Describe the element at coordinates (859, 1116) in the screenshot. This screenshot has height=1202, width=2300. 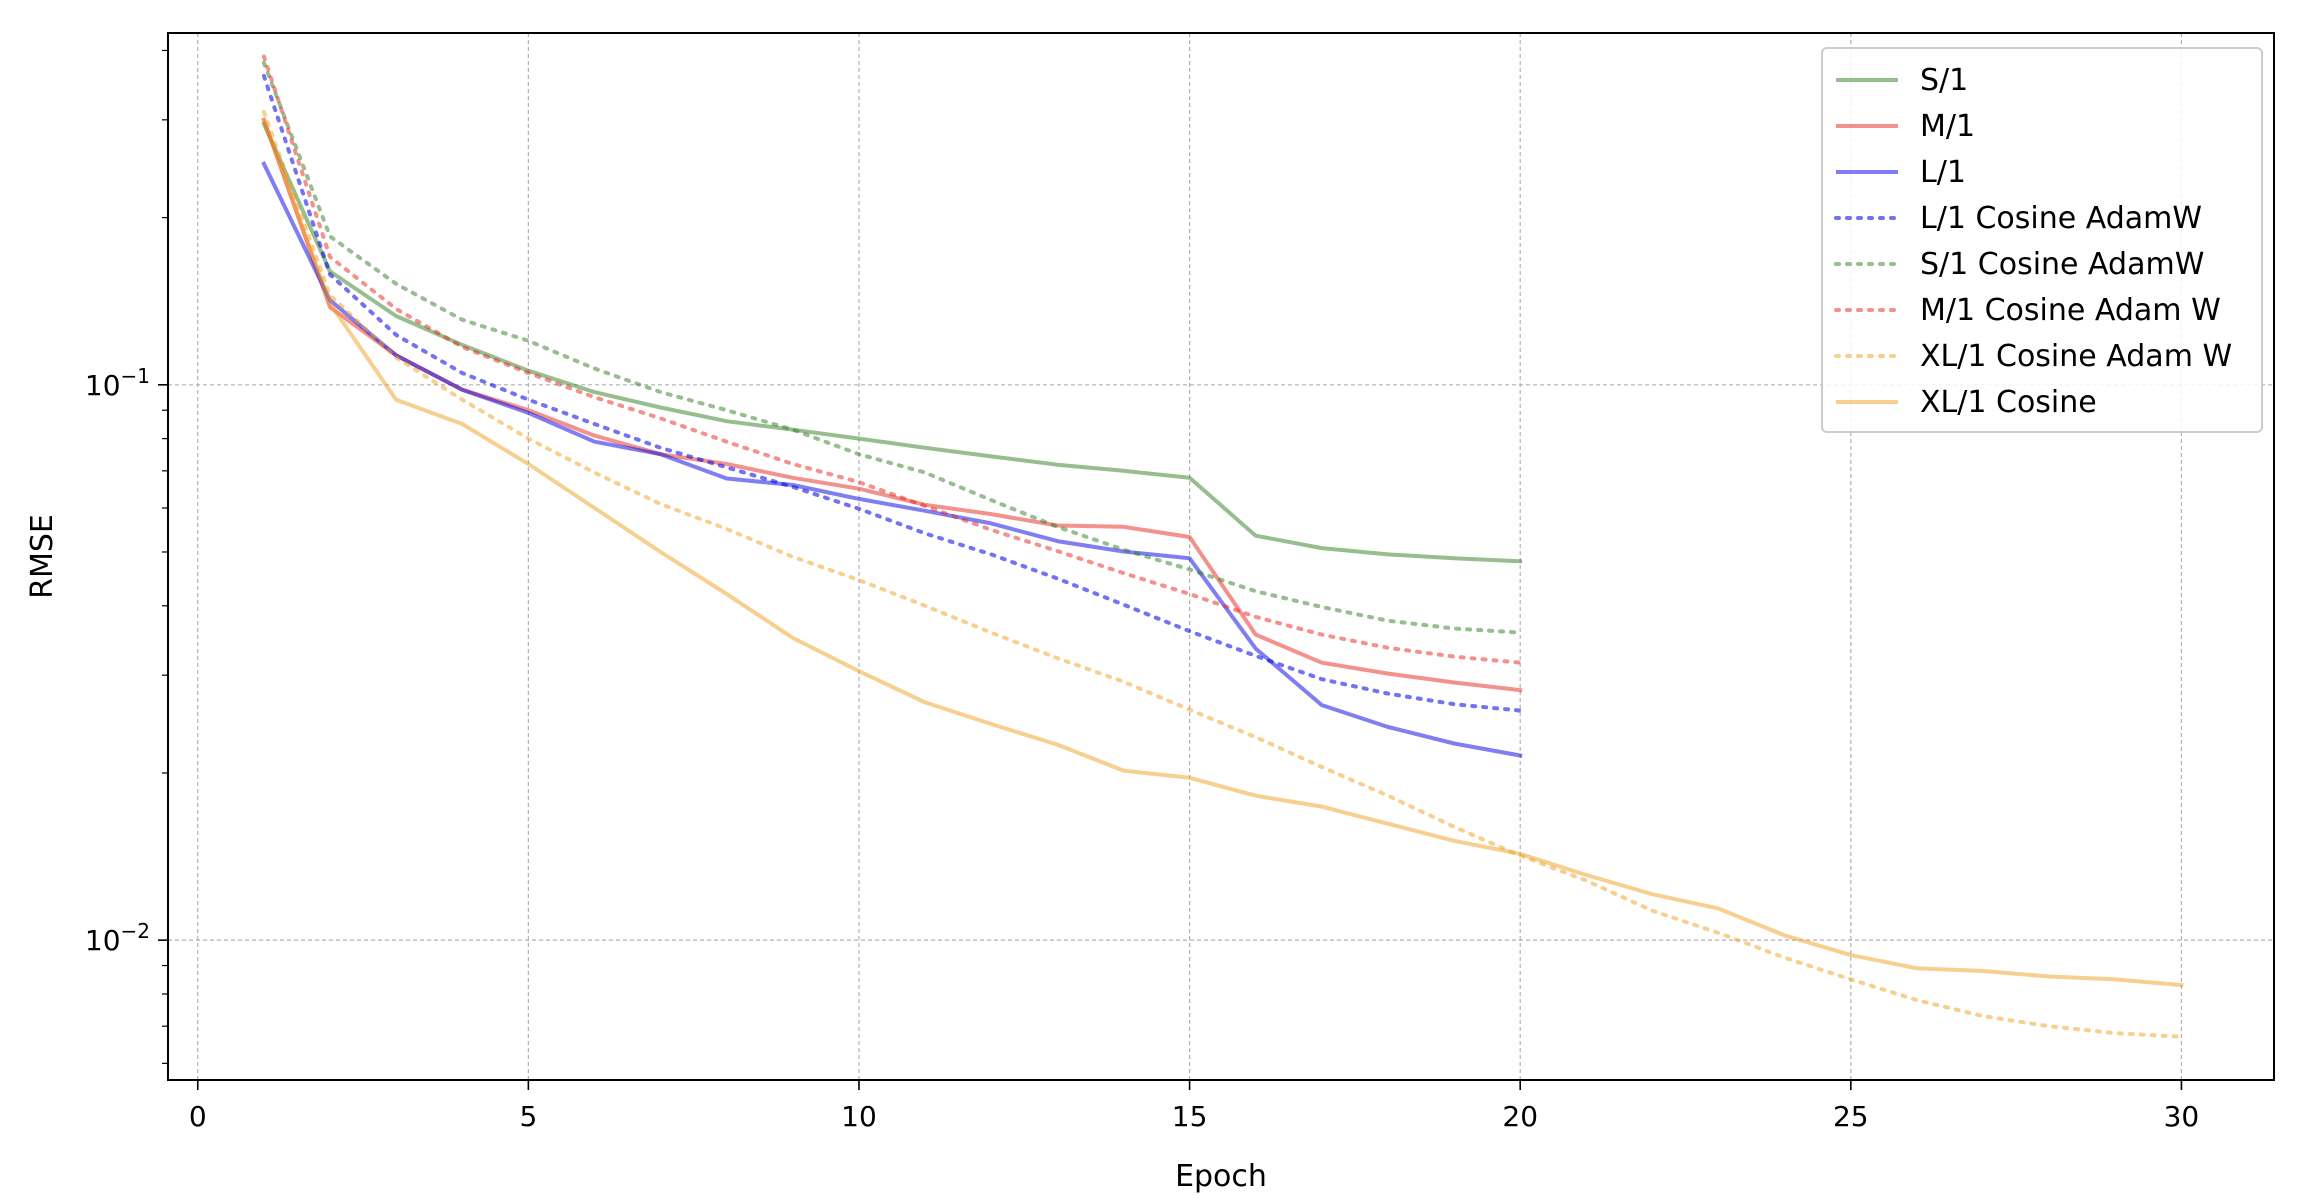
I see `x-tick-label: 10` at that location.